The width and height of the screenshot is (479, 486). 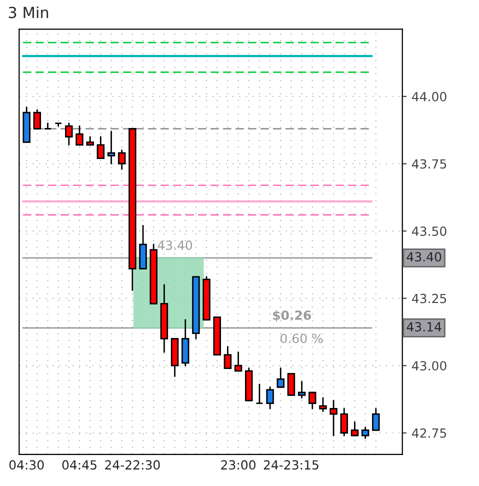 I want to click on x-tick-label: 23:00, so click(x=238, y=465).